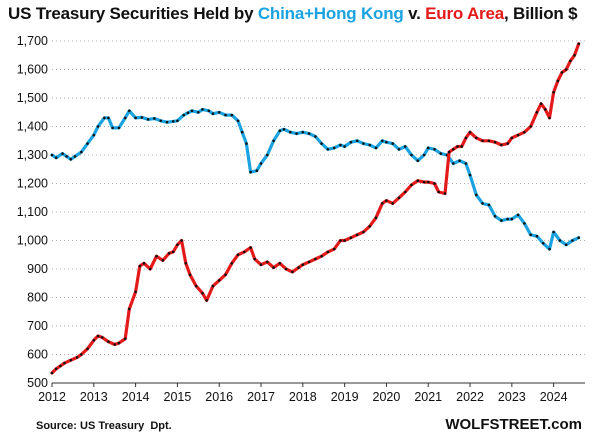  I want to click on x-tick-label: 2024, so click(554, 397).